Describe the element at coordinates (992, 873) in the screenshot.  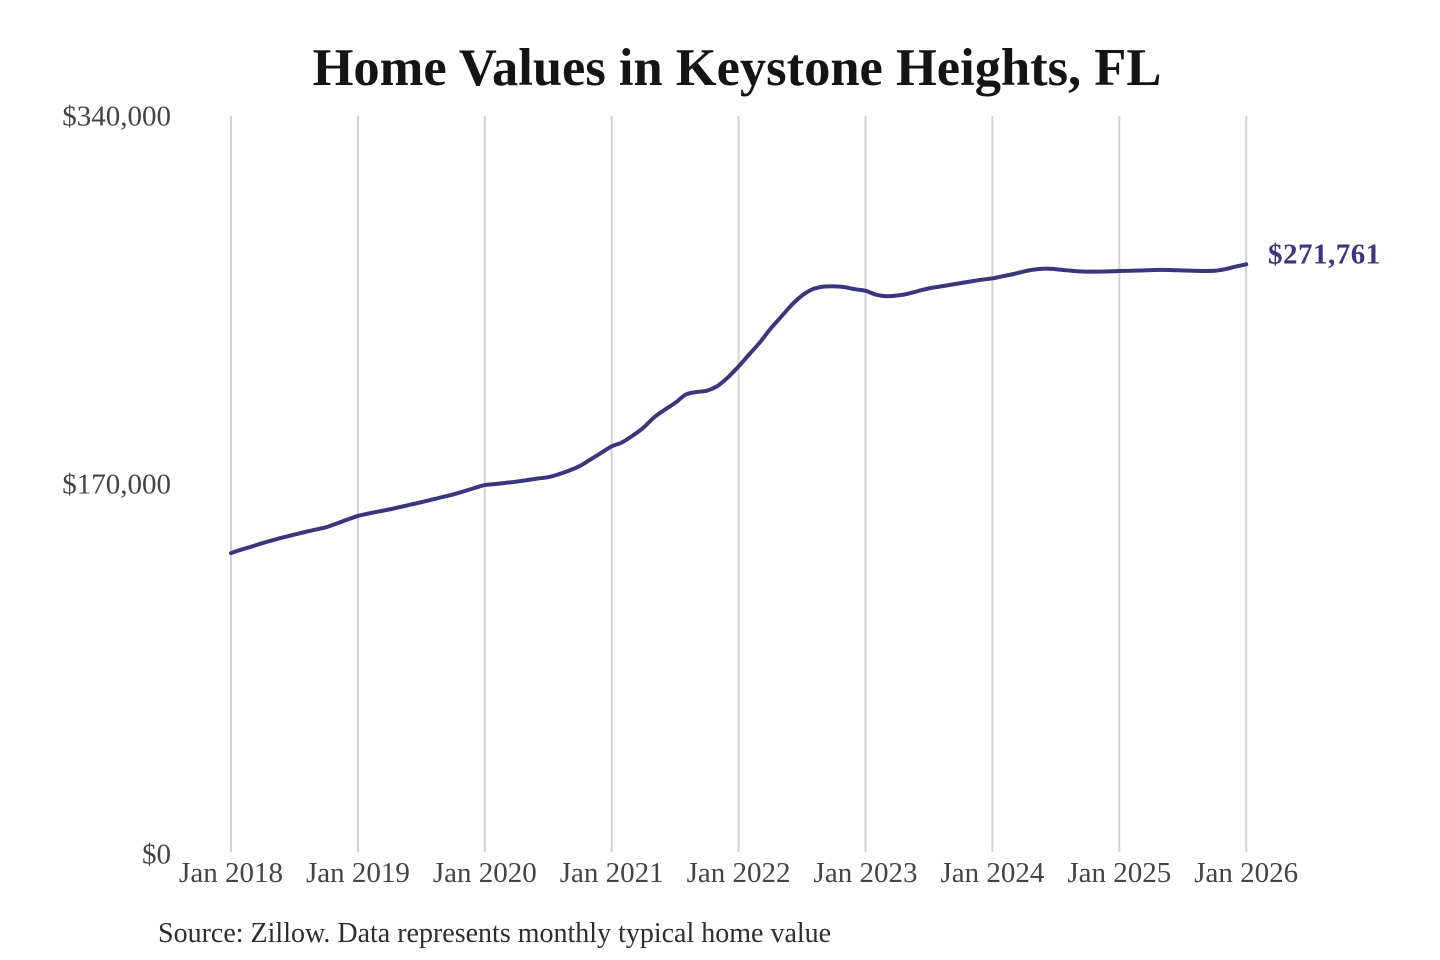
I see `svg-text: Jan 2024` at that location.